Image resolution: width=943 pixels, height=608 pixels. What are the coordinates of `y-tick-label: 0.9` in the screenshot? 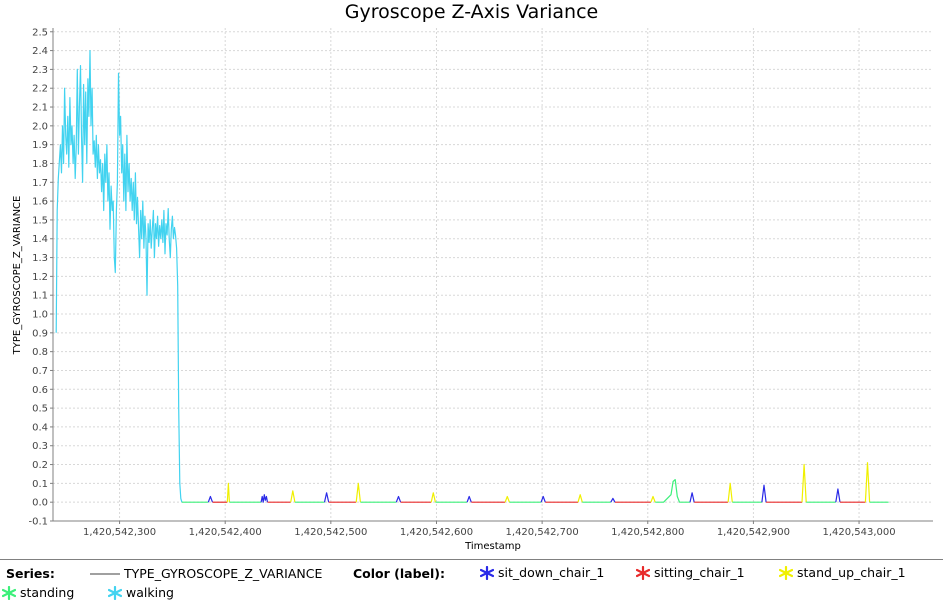 It's located at (40, 333).